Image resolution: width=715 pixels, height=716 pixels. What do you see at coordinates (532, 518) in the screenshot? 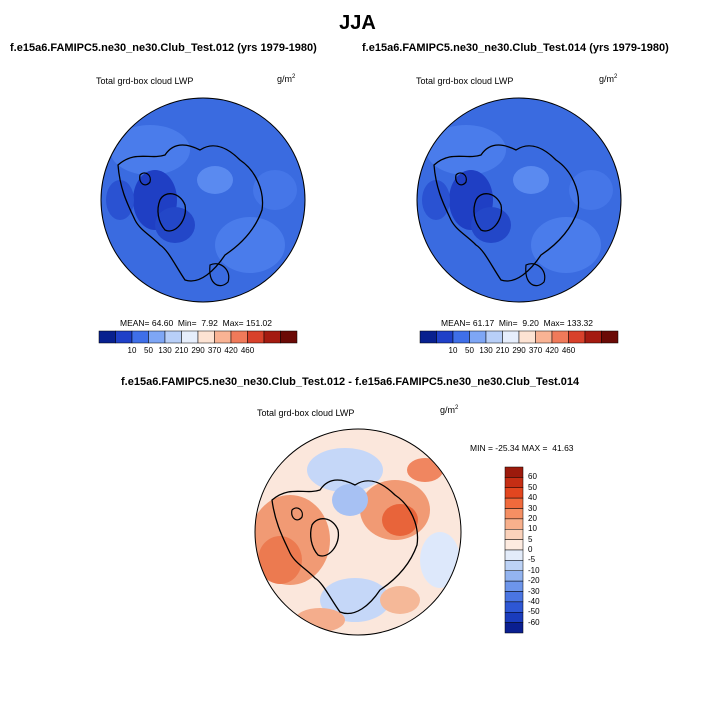
I see `diff-colorbar-tick-label: 20` at bounding box center [532, 518].